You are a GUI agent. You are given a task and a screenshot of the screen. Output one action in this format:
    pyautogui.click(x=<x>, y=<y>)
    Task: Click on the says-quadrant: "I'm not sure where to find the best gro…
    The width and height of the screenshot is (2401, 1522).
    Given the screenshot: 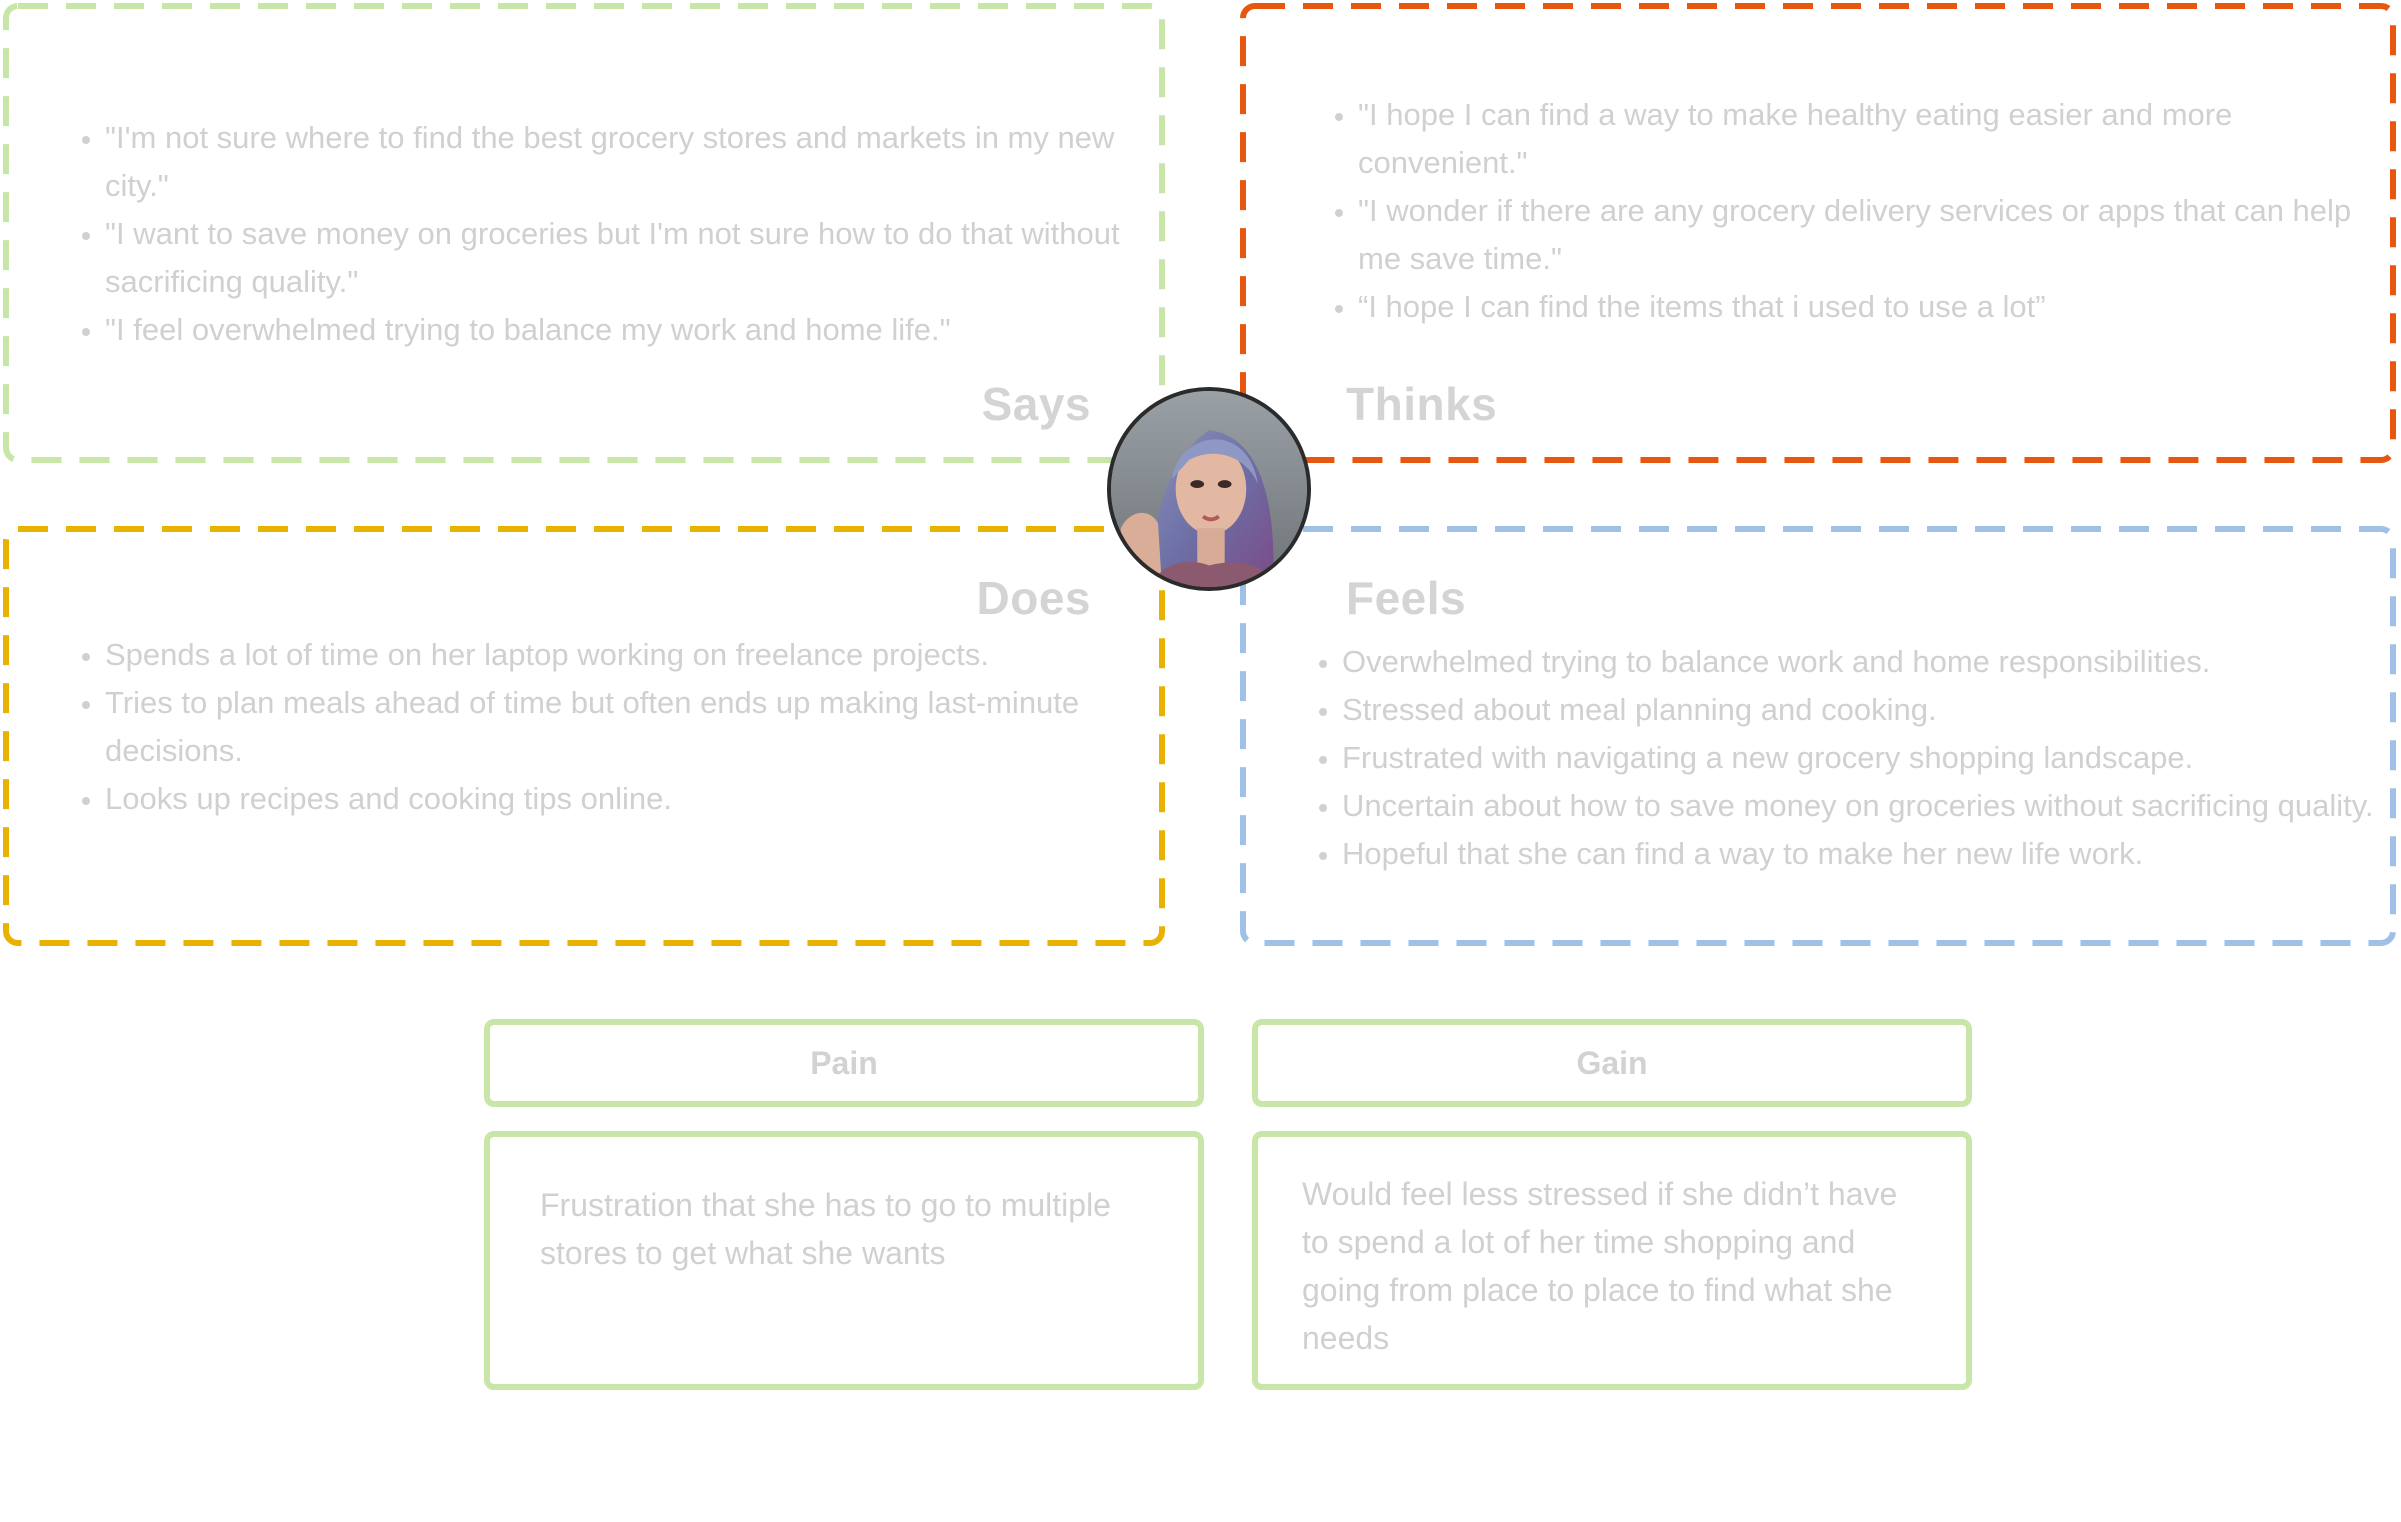 What is the action you would take?
    pyautogui.click(x=584, y=233)
    